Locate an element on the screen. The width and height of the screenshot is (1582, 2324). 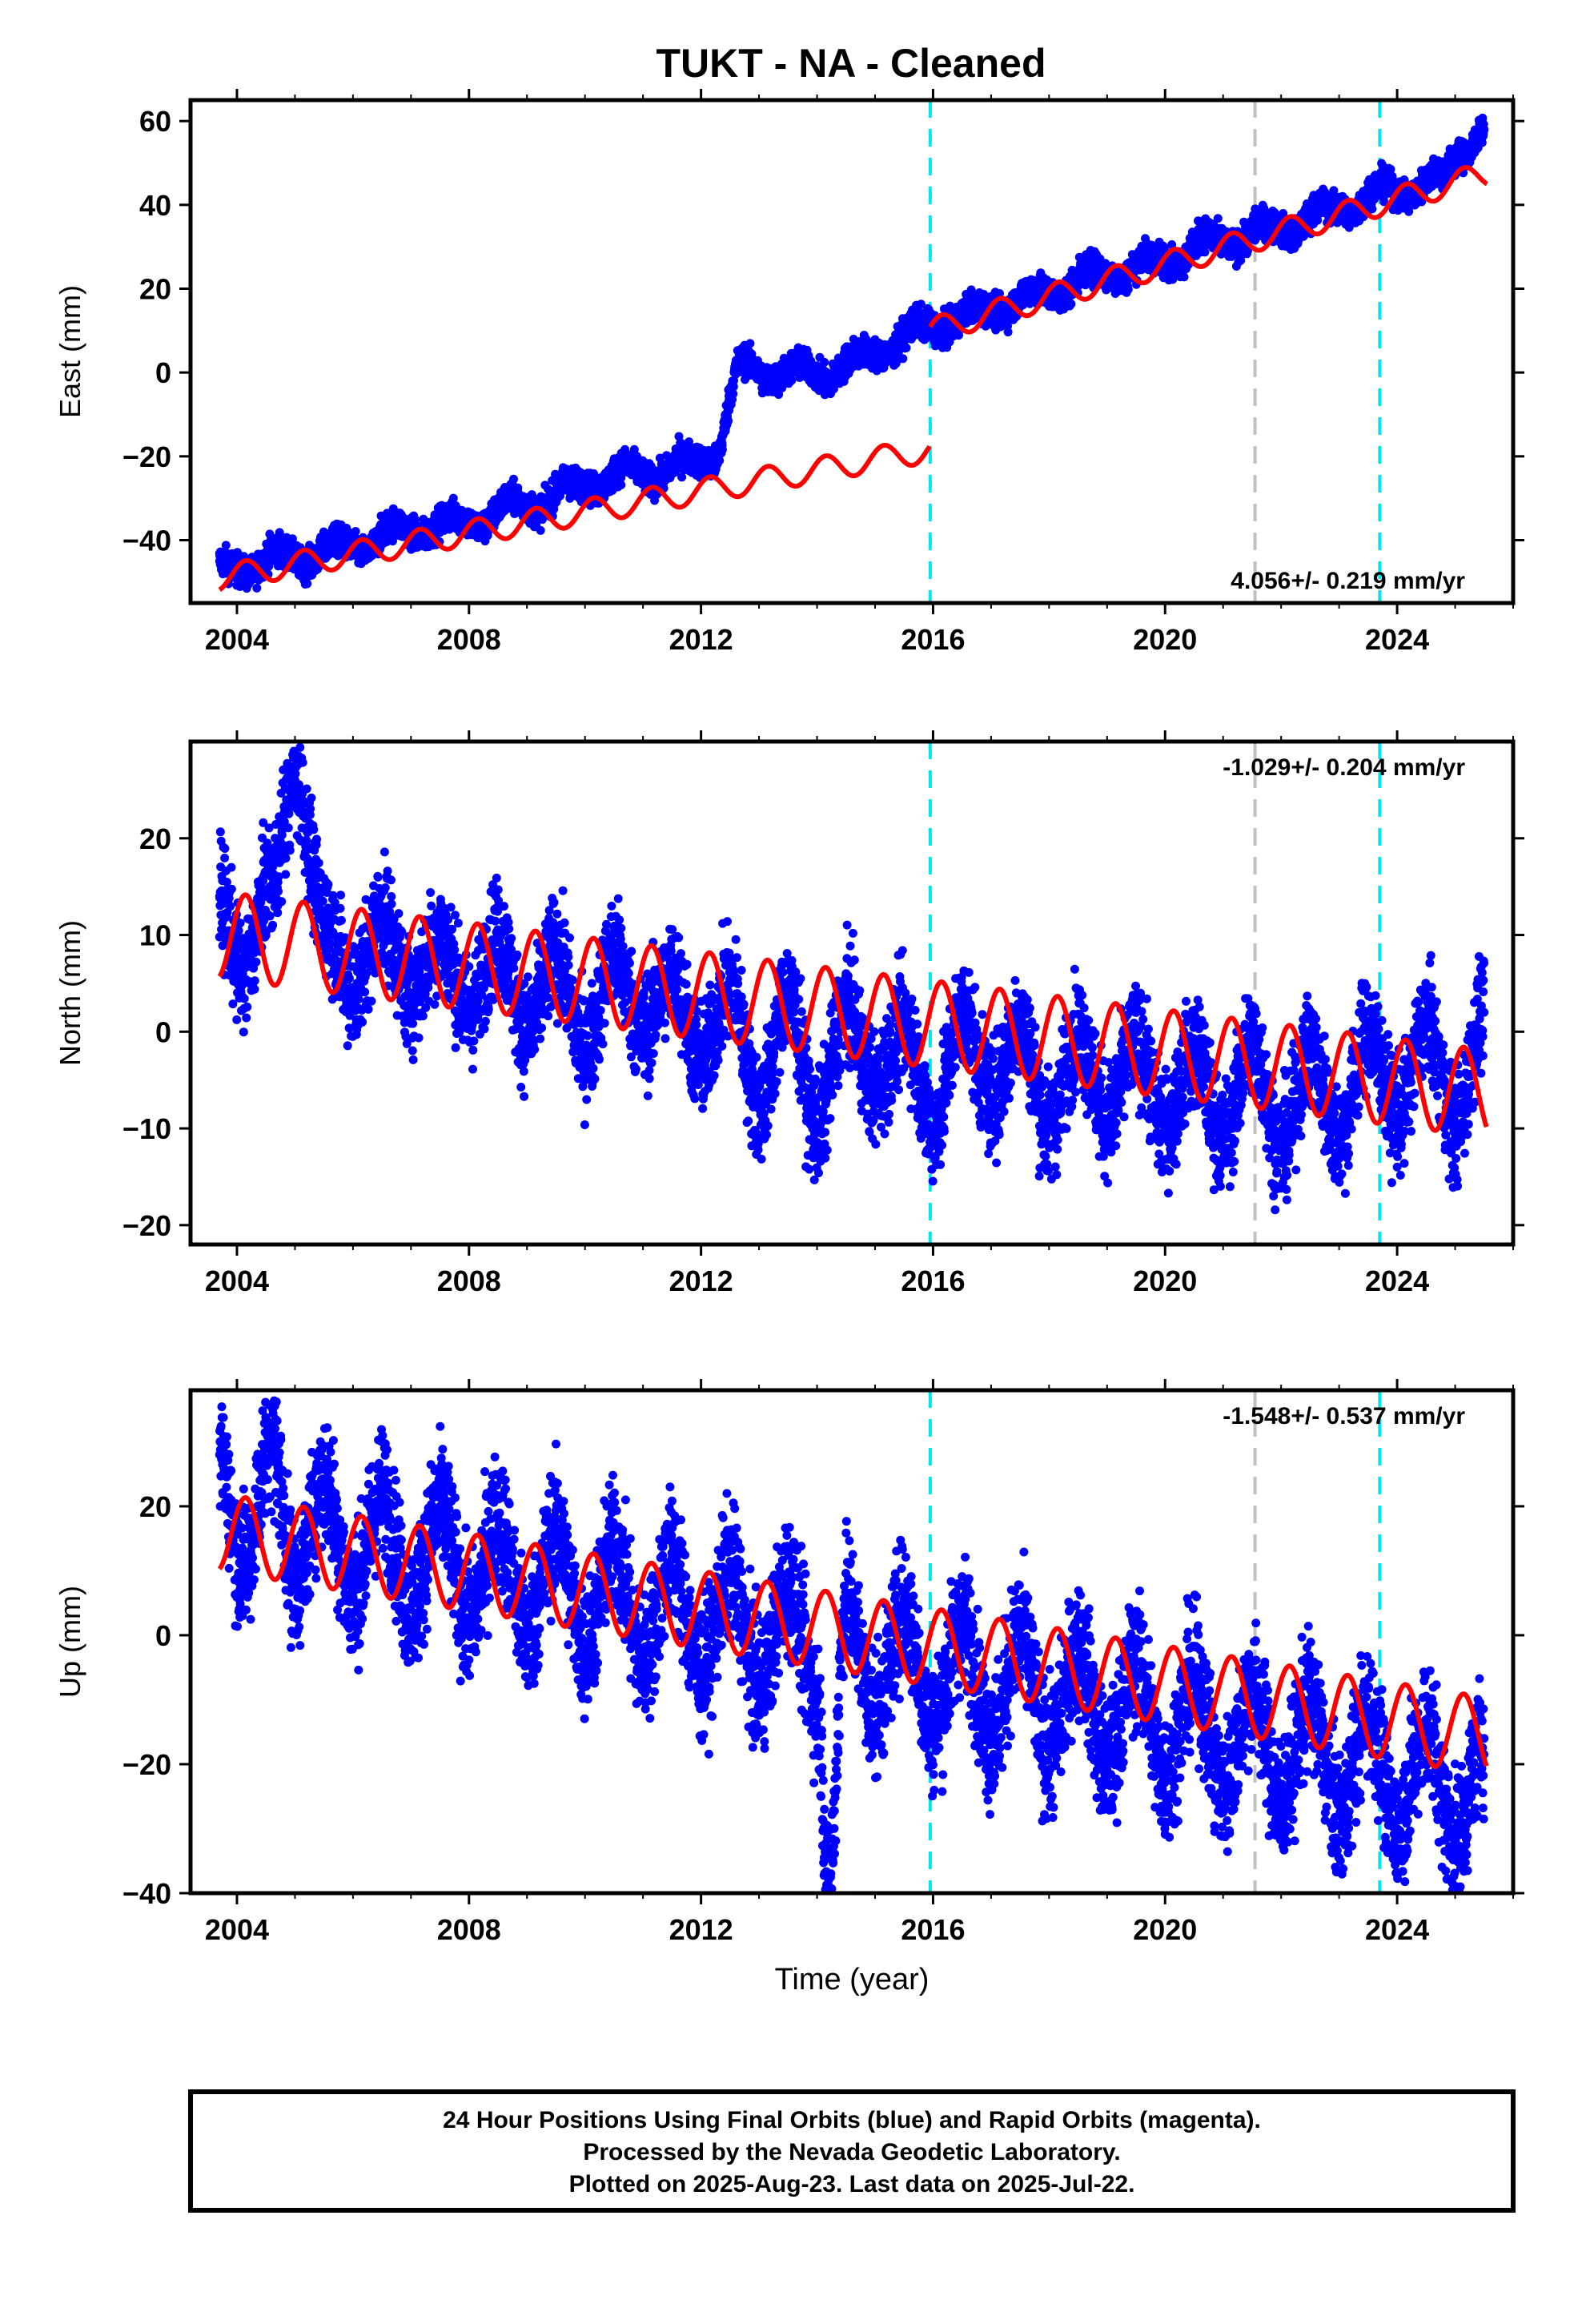
chart-title: TUKT - NA - Cleaned is located at coordinates (851, 63).